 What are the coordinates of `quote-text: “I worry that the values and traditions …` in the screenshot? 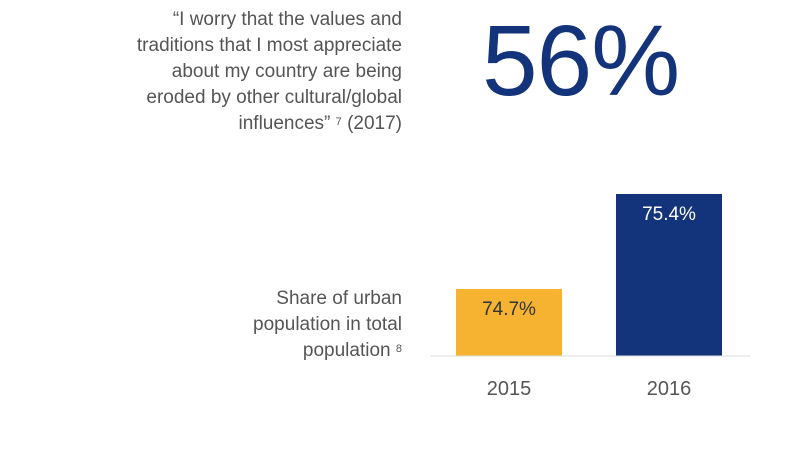 It's located at (237, 72).